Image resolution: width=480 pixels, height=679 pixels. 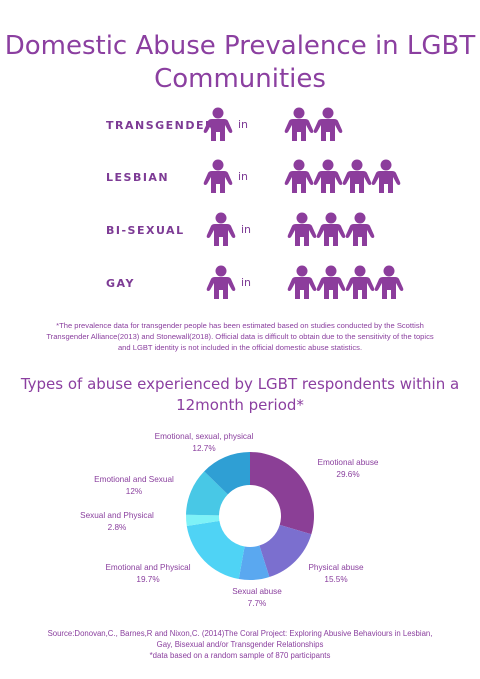 I want to click on prevalence-row-label: BI-SEXUAL, so click(x=145, y=230).